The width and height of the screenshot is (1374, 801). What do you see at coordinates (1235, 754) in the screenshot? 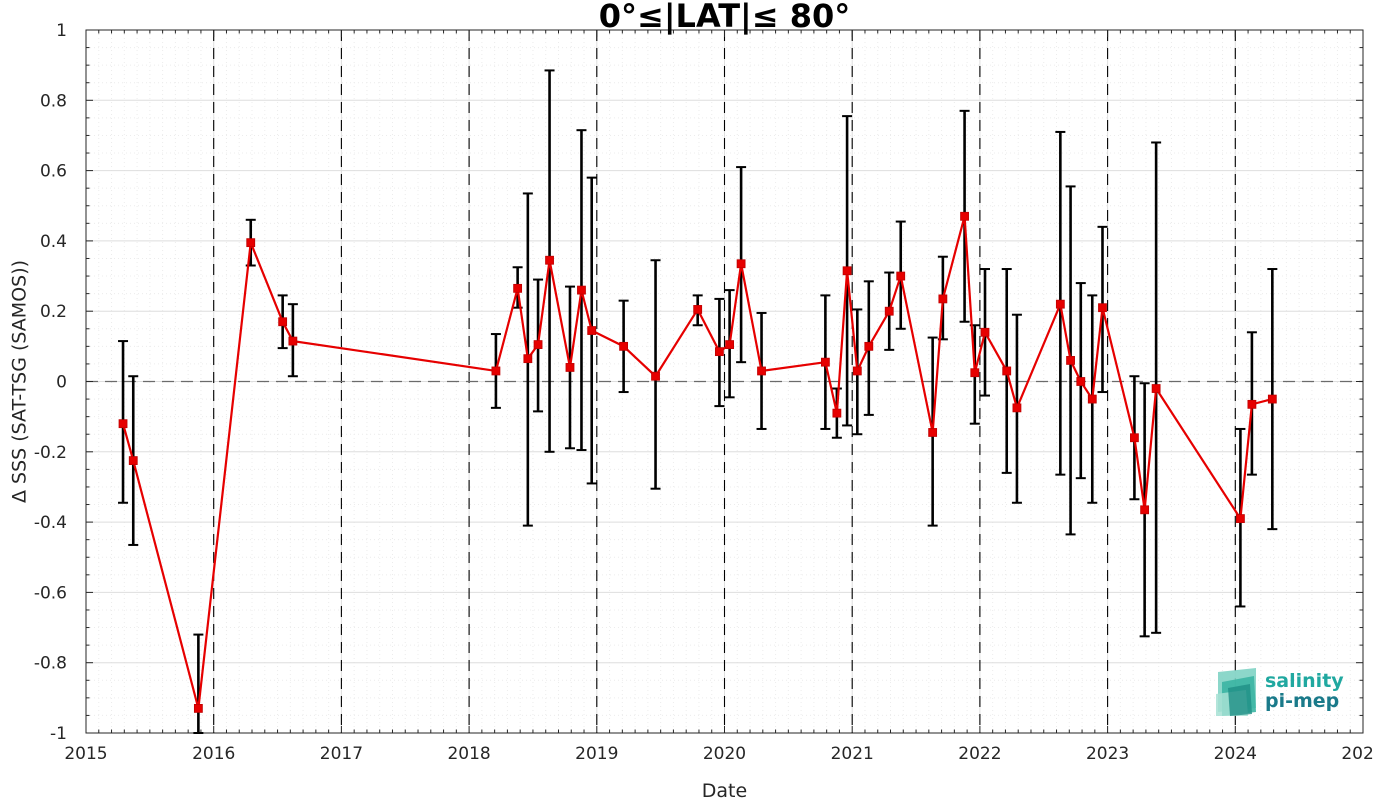
I see `x-tick-label: 2024` at bounding box center [1235, 754].